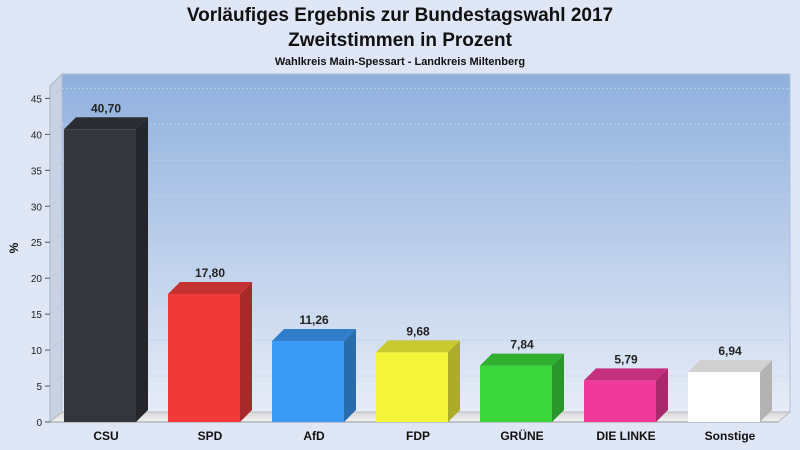  Describe the element at coordinates (210, 273) in the screenshot. I see `data-label: 17,80` at that location.